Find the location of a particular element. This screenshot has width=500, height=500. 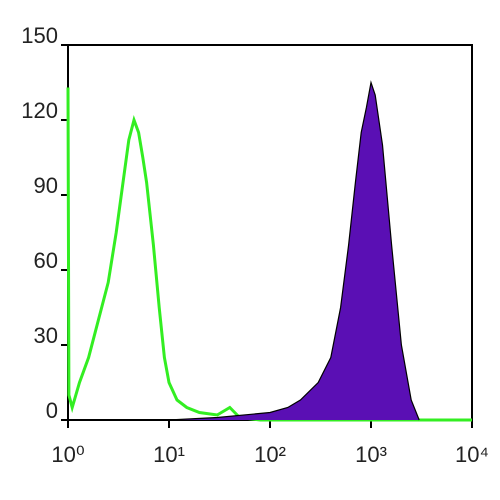

y-tick-label: 60 is located at coordinates (46, 260).